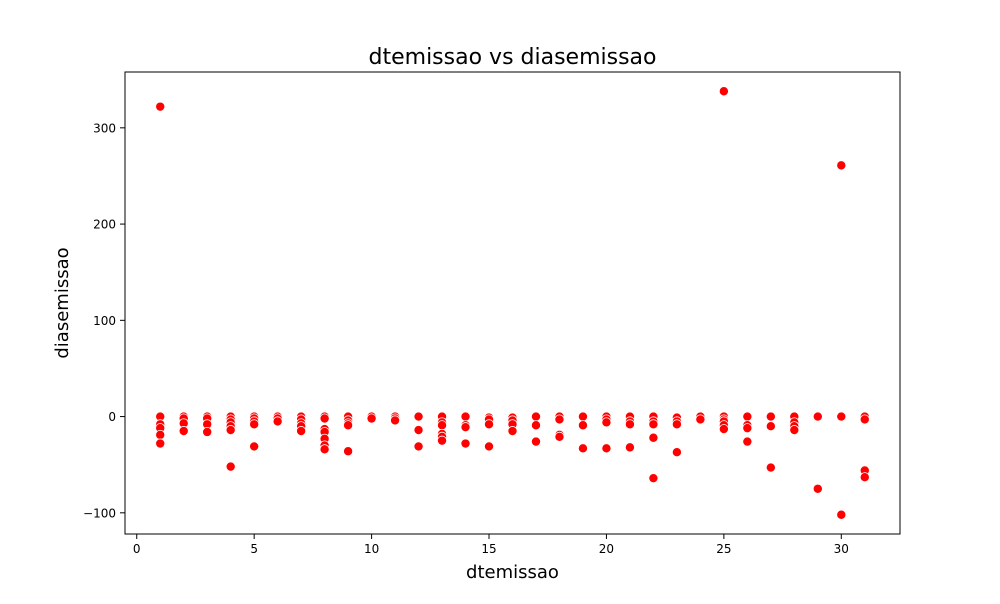 This screenshot has height=604, width=1000. What do you see at coordinates (841, 549) in the screenshot?
I see `x-tick-label: 30` at bounding box center [841, 549].